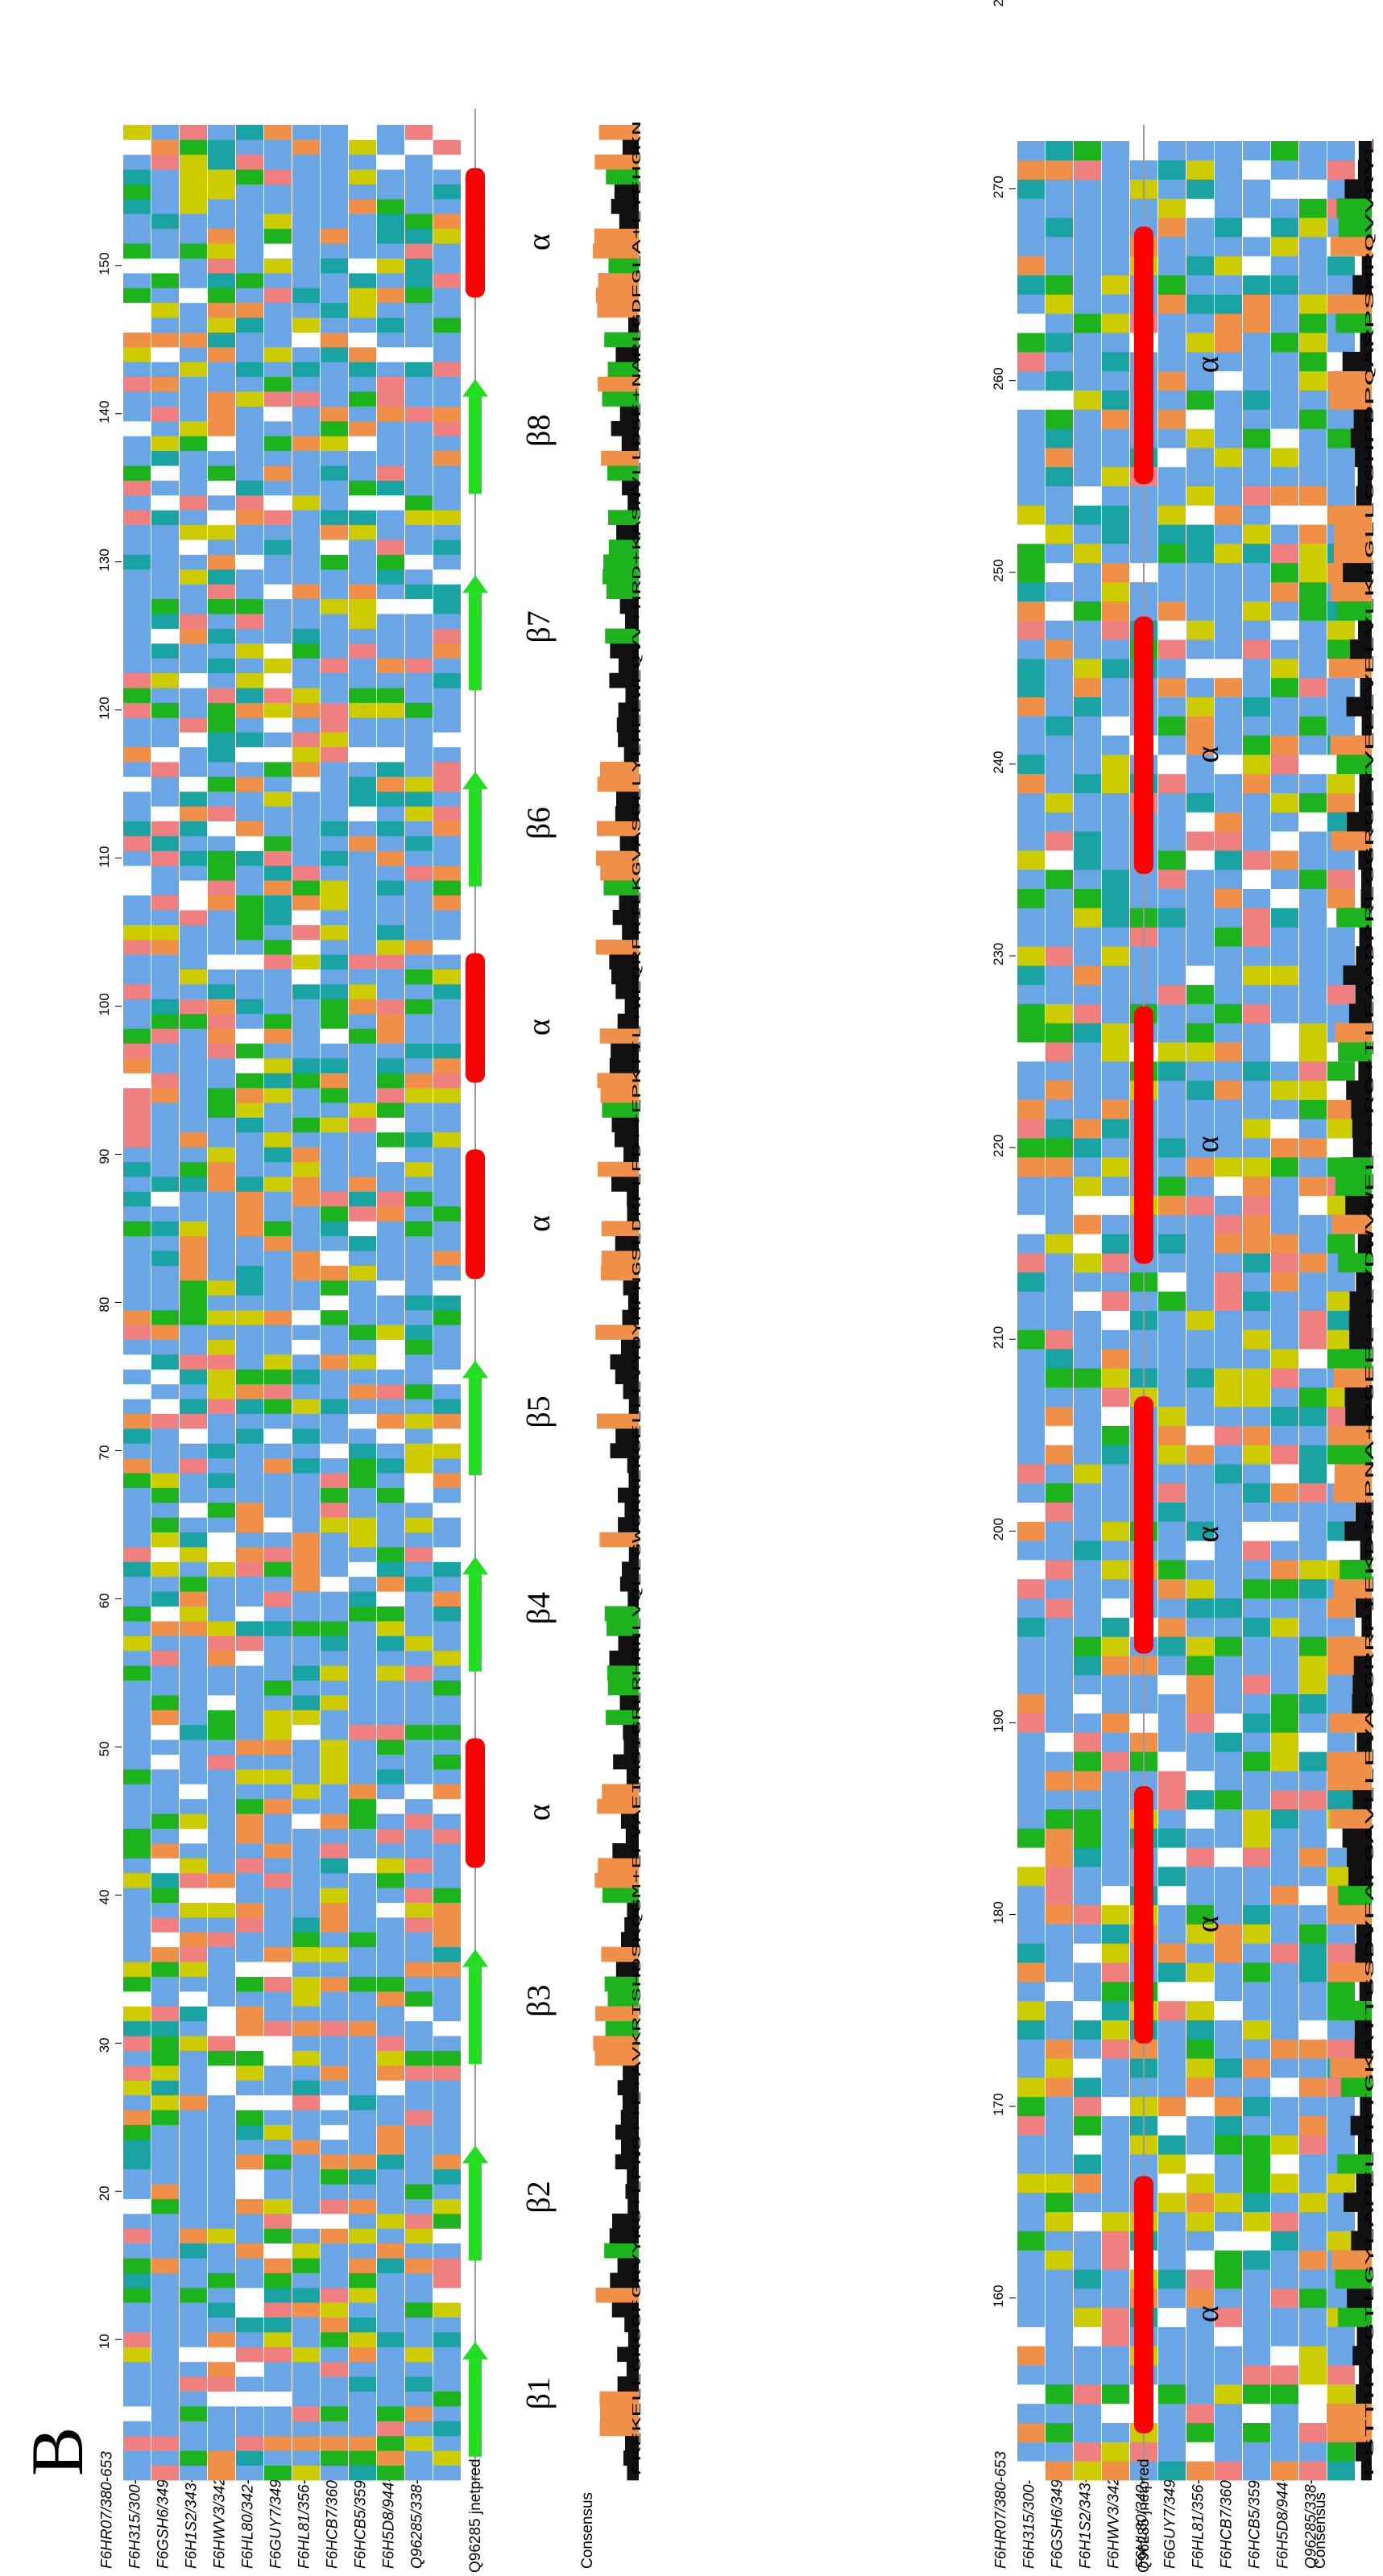 The image size is (1383, 2576). I want to click on ruler-number: 150, so click(104, 264).